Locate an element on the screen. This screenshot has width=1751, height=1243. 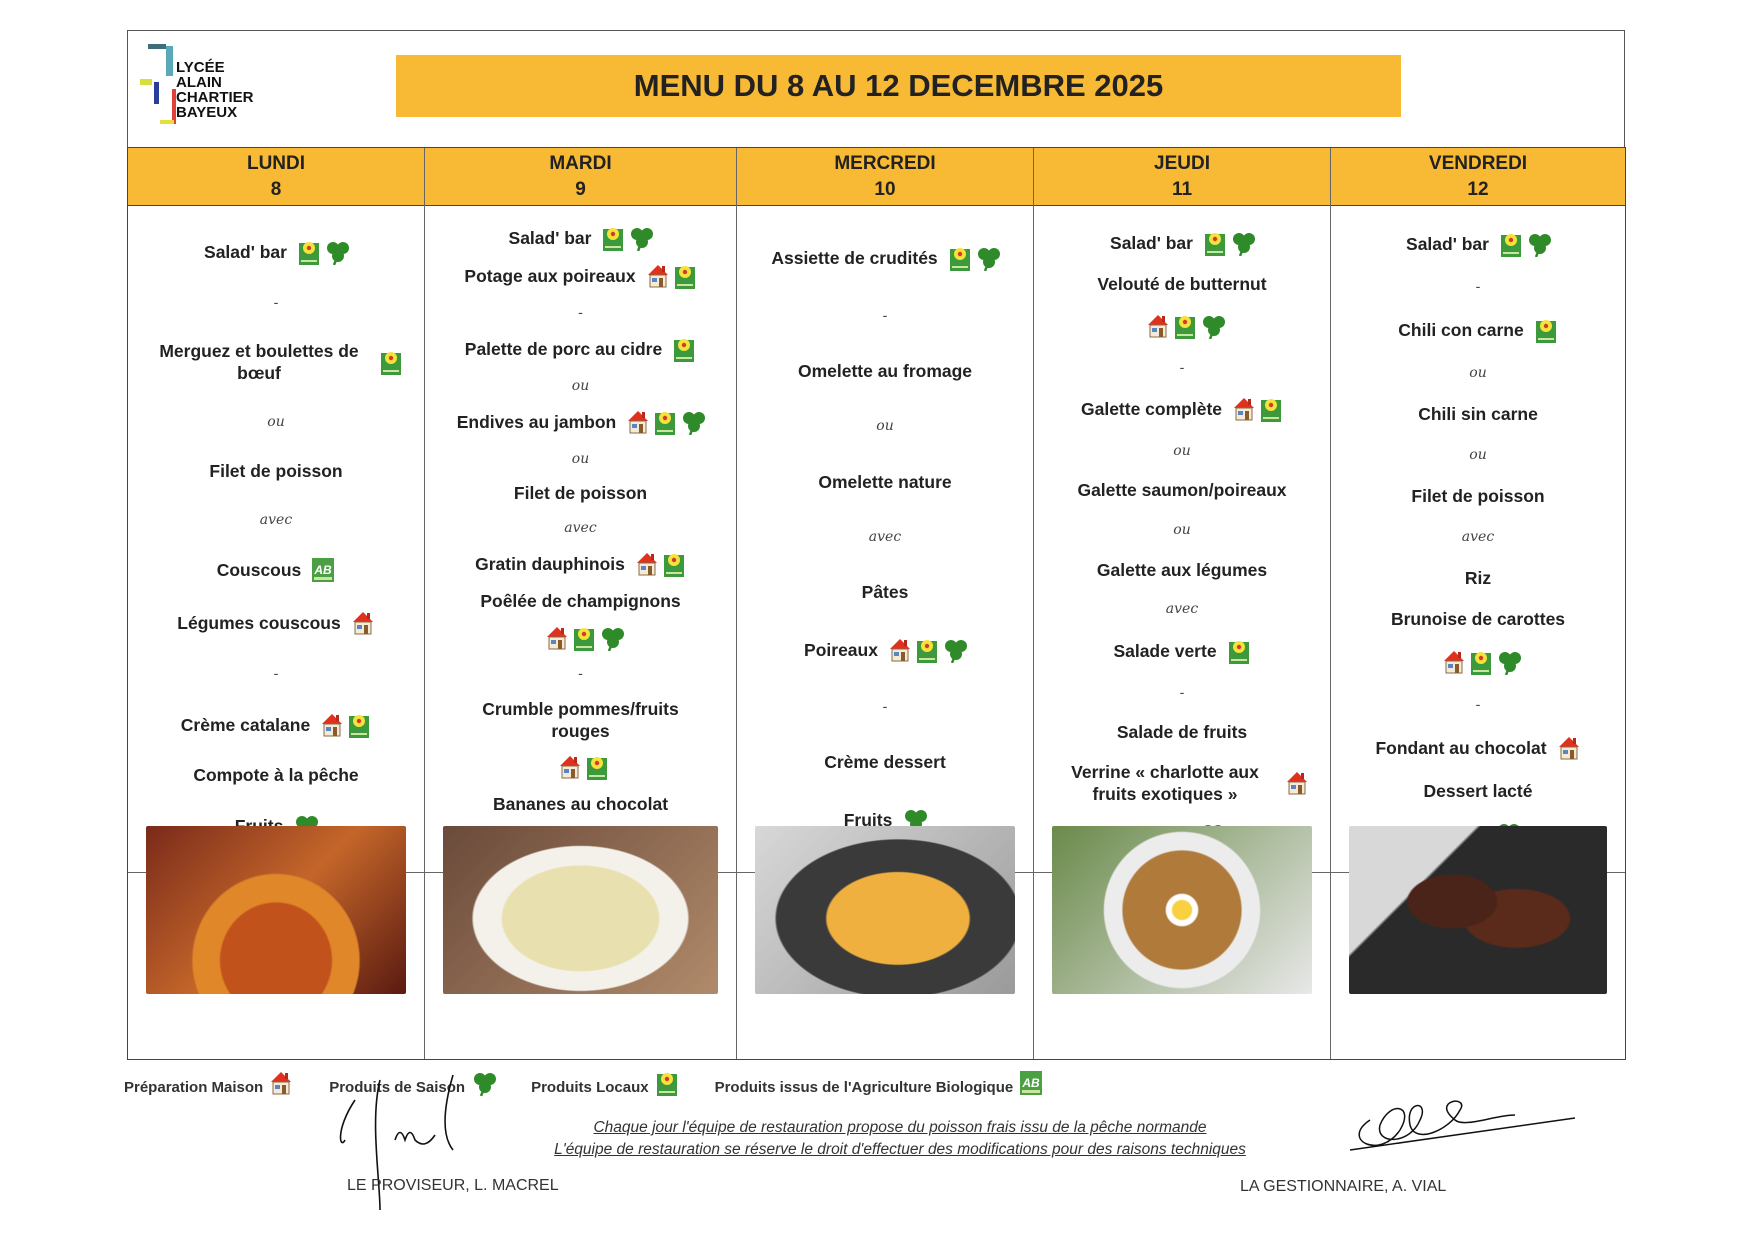
proviseur-label: LE PROVISEUR, L. MACREL is located at coordinates (453, 1185).